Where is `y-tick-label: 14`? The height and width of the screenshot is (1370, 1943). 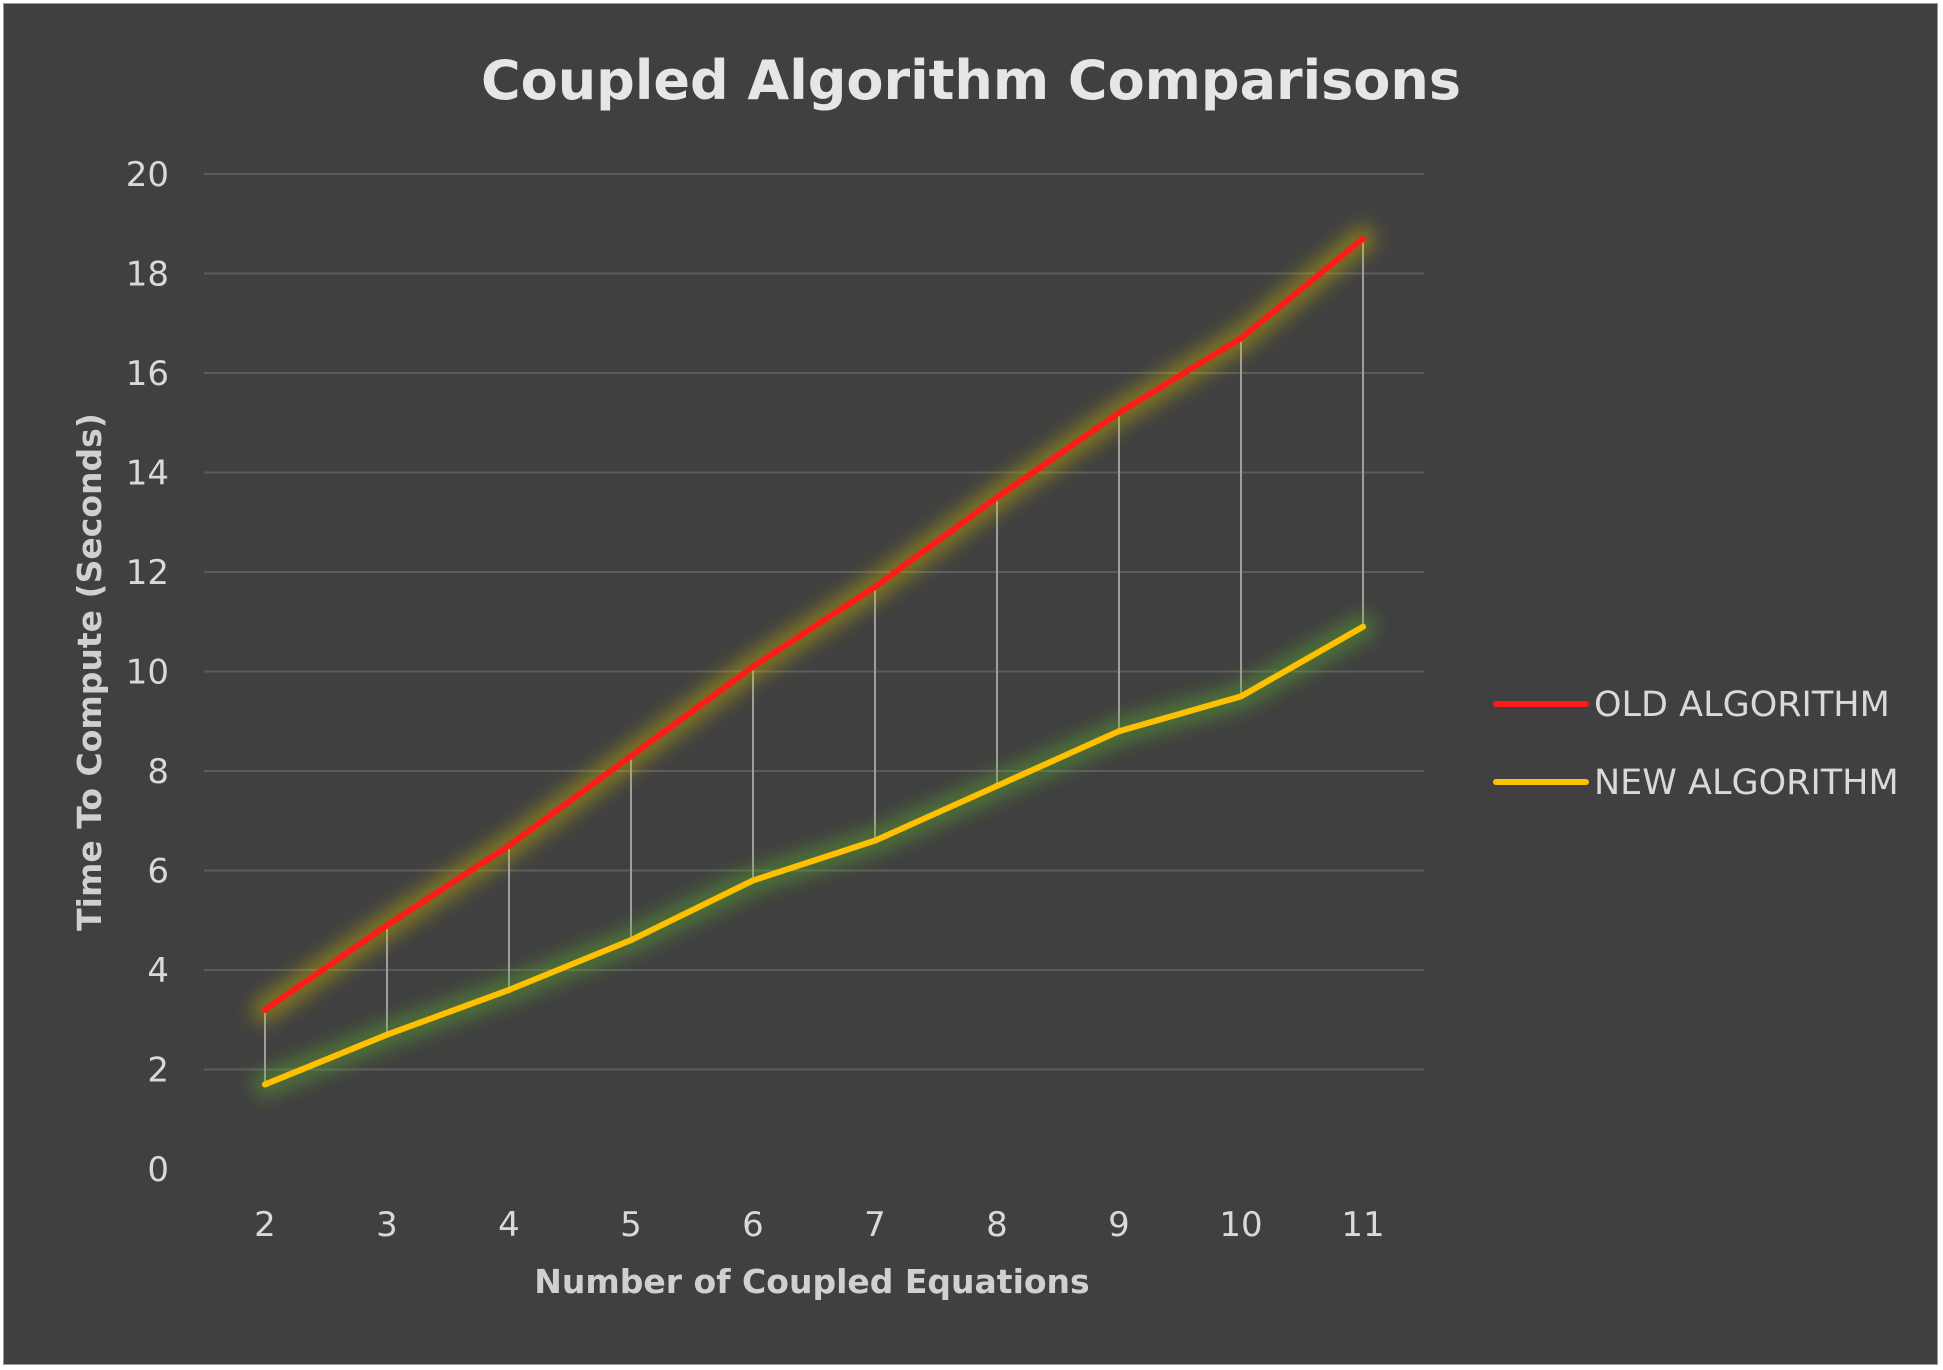 y-tick-label: 14 is located at coordinates (147, 474).